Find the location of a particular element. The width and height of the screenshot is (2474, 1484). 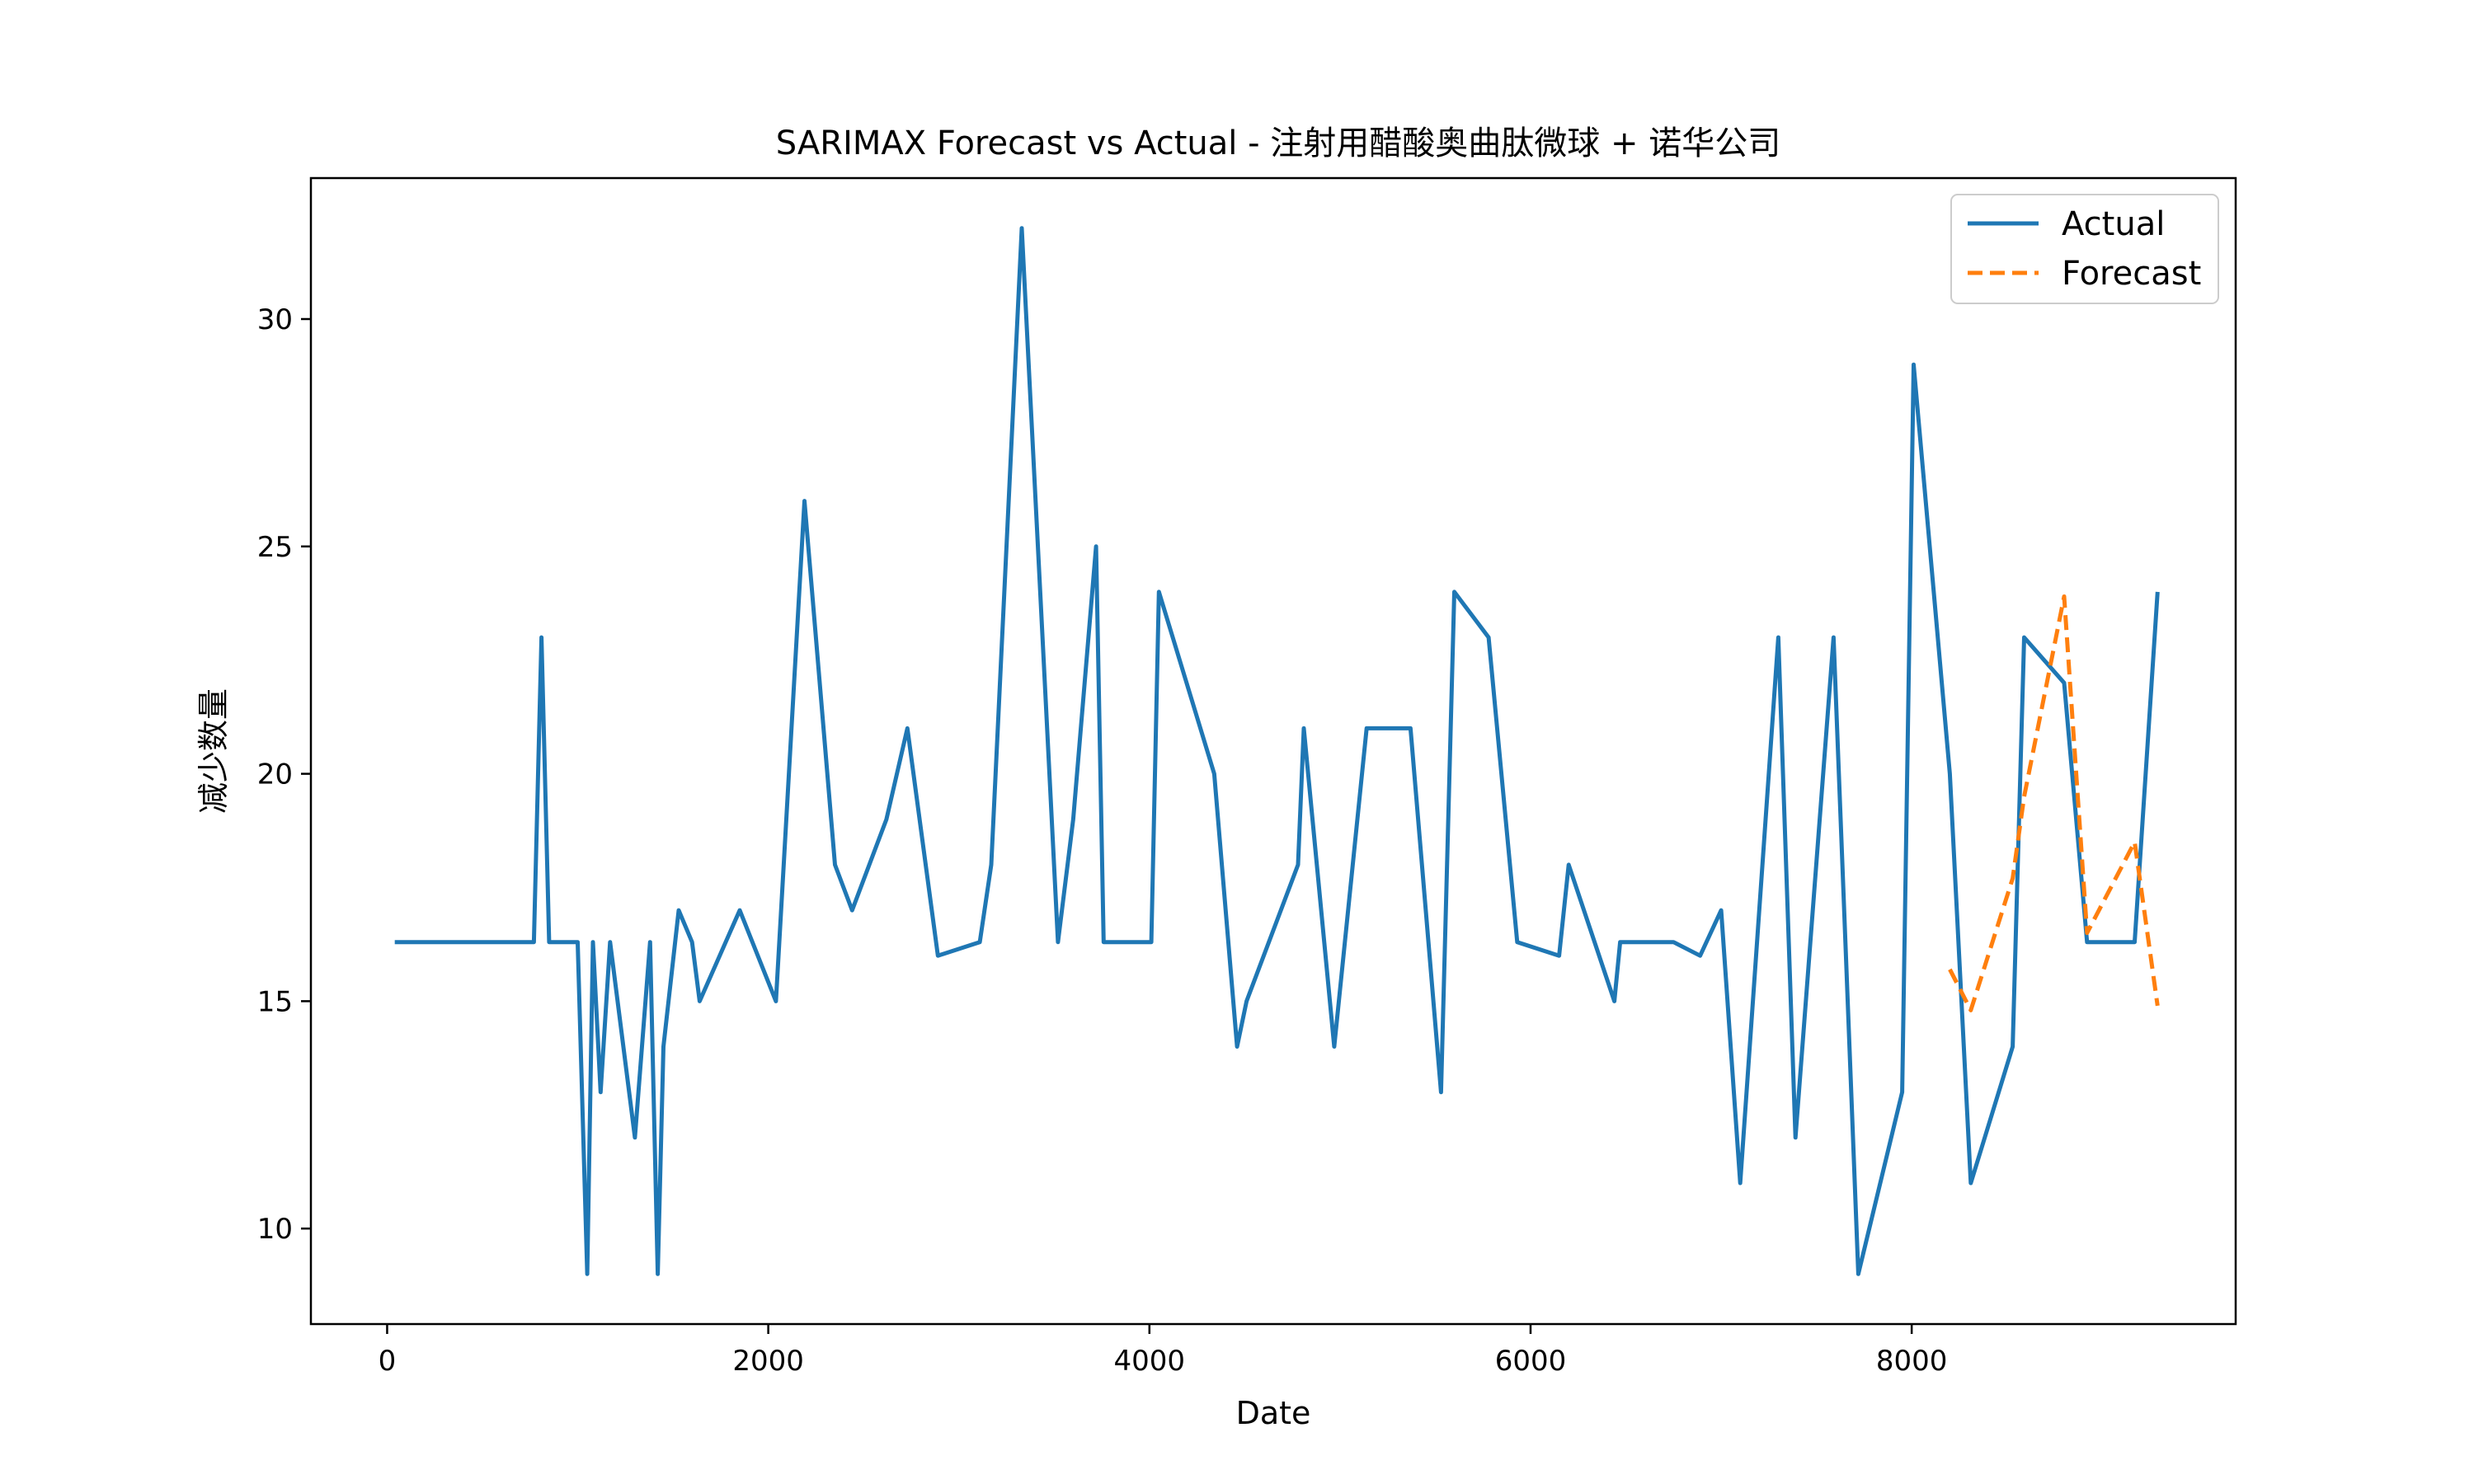

y-tick-label: 30 is located at coordinates (275, 319).